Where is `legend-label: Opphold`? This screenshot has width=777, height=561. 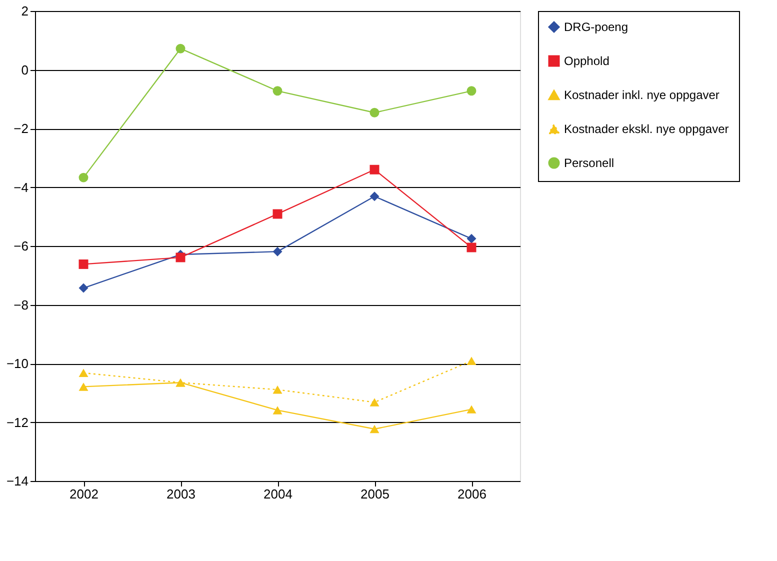
legend-label: Opphold is located at coordinates (587, 61).